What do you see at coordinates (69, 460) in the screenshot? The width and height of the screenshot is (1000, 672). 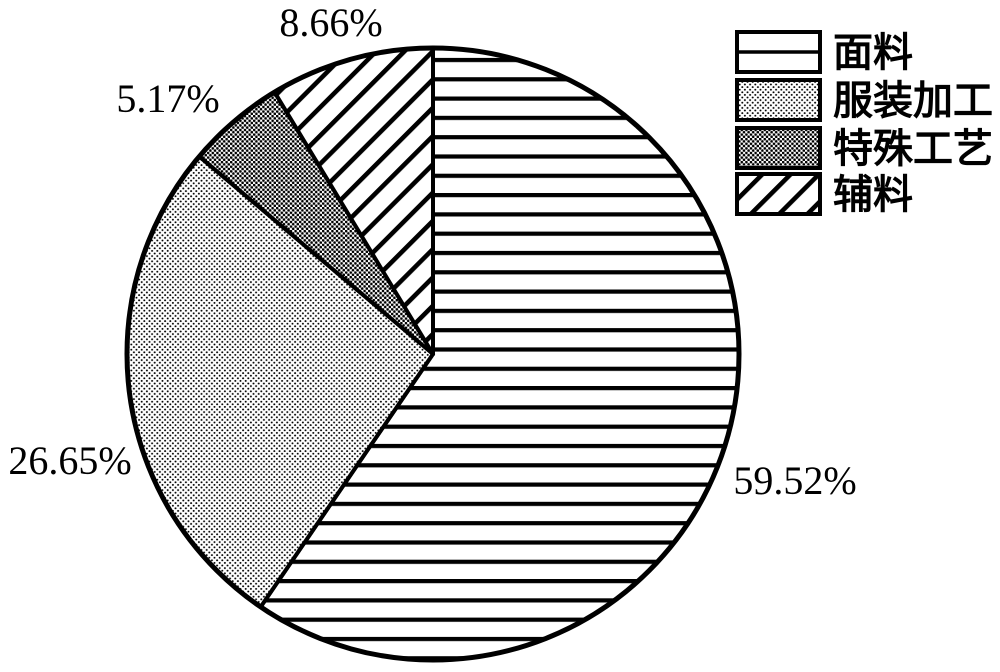 I see `value-label-garment-processing: 26.65%` at bounding box center [69, 460].